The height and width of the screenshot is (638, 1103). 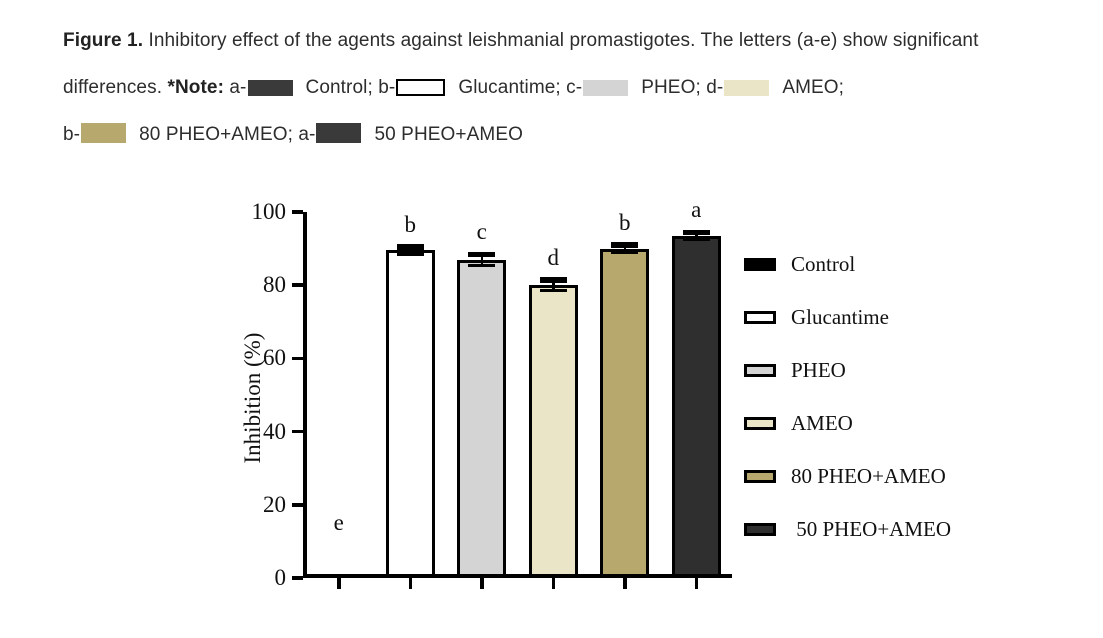 I want to click on caption-text: 80 PHEO+AMEO; a-, so click(x=227, y=134).